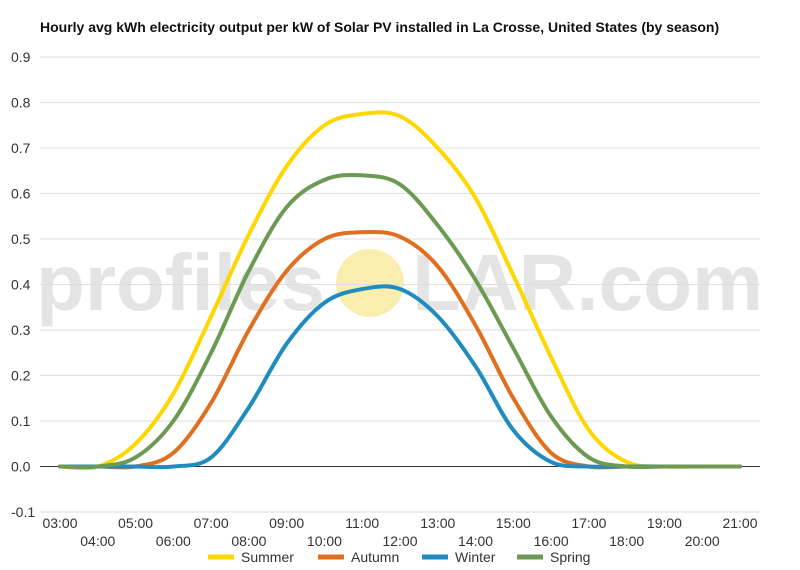 This screenshot has width=800, height=570. I want to click on watermark-text-left: profiles, so click(180, 282).